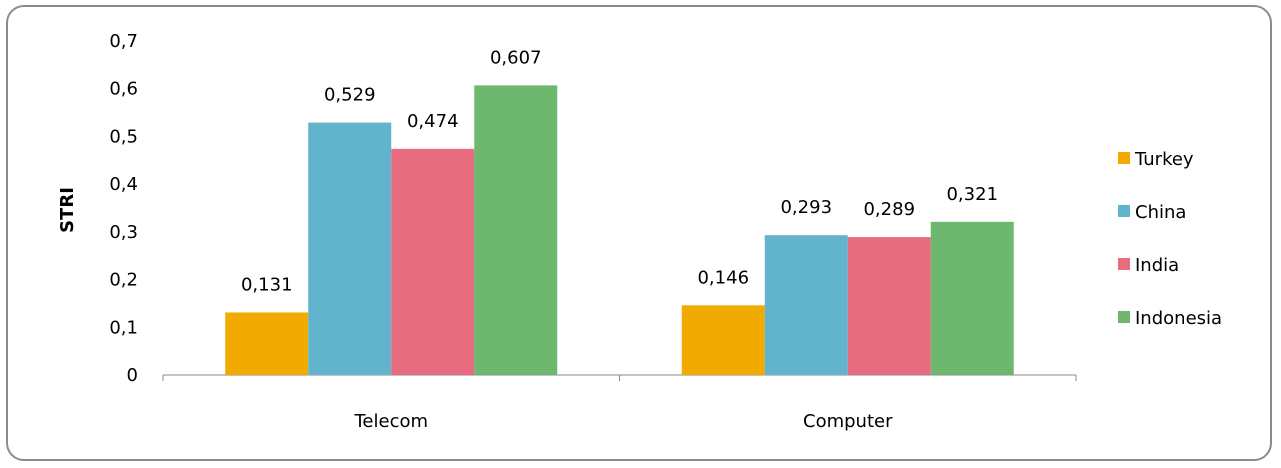 Image resolution: width=1281 pixels, height=468 pixels. Describe the element at coordinates (132, 375) in the screenshot. I see `y-tick-label: 0` at that location.